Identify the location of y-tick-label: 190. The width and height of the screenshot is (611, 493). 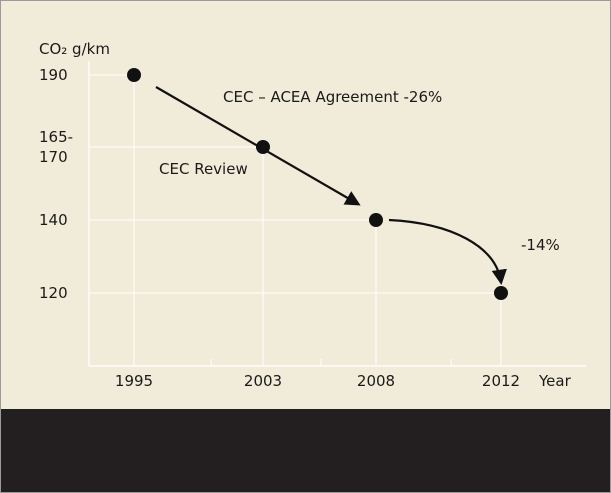
(53, 75).